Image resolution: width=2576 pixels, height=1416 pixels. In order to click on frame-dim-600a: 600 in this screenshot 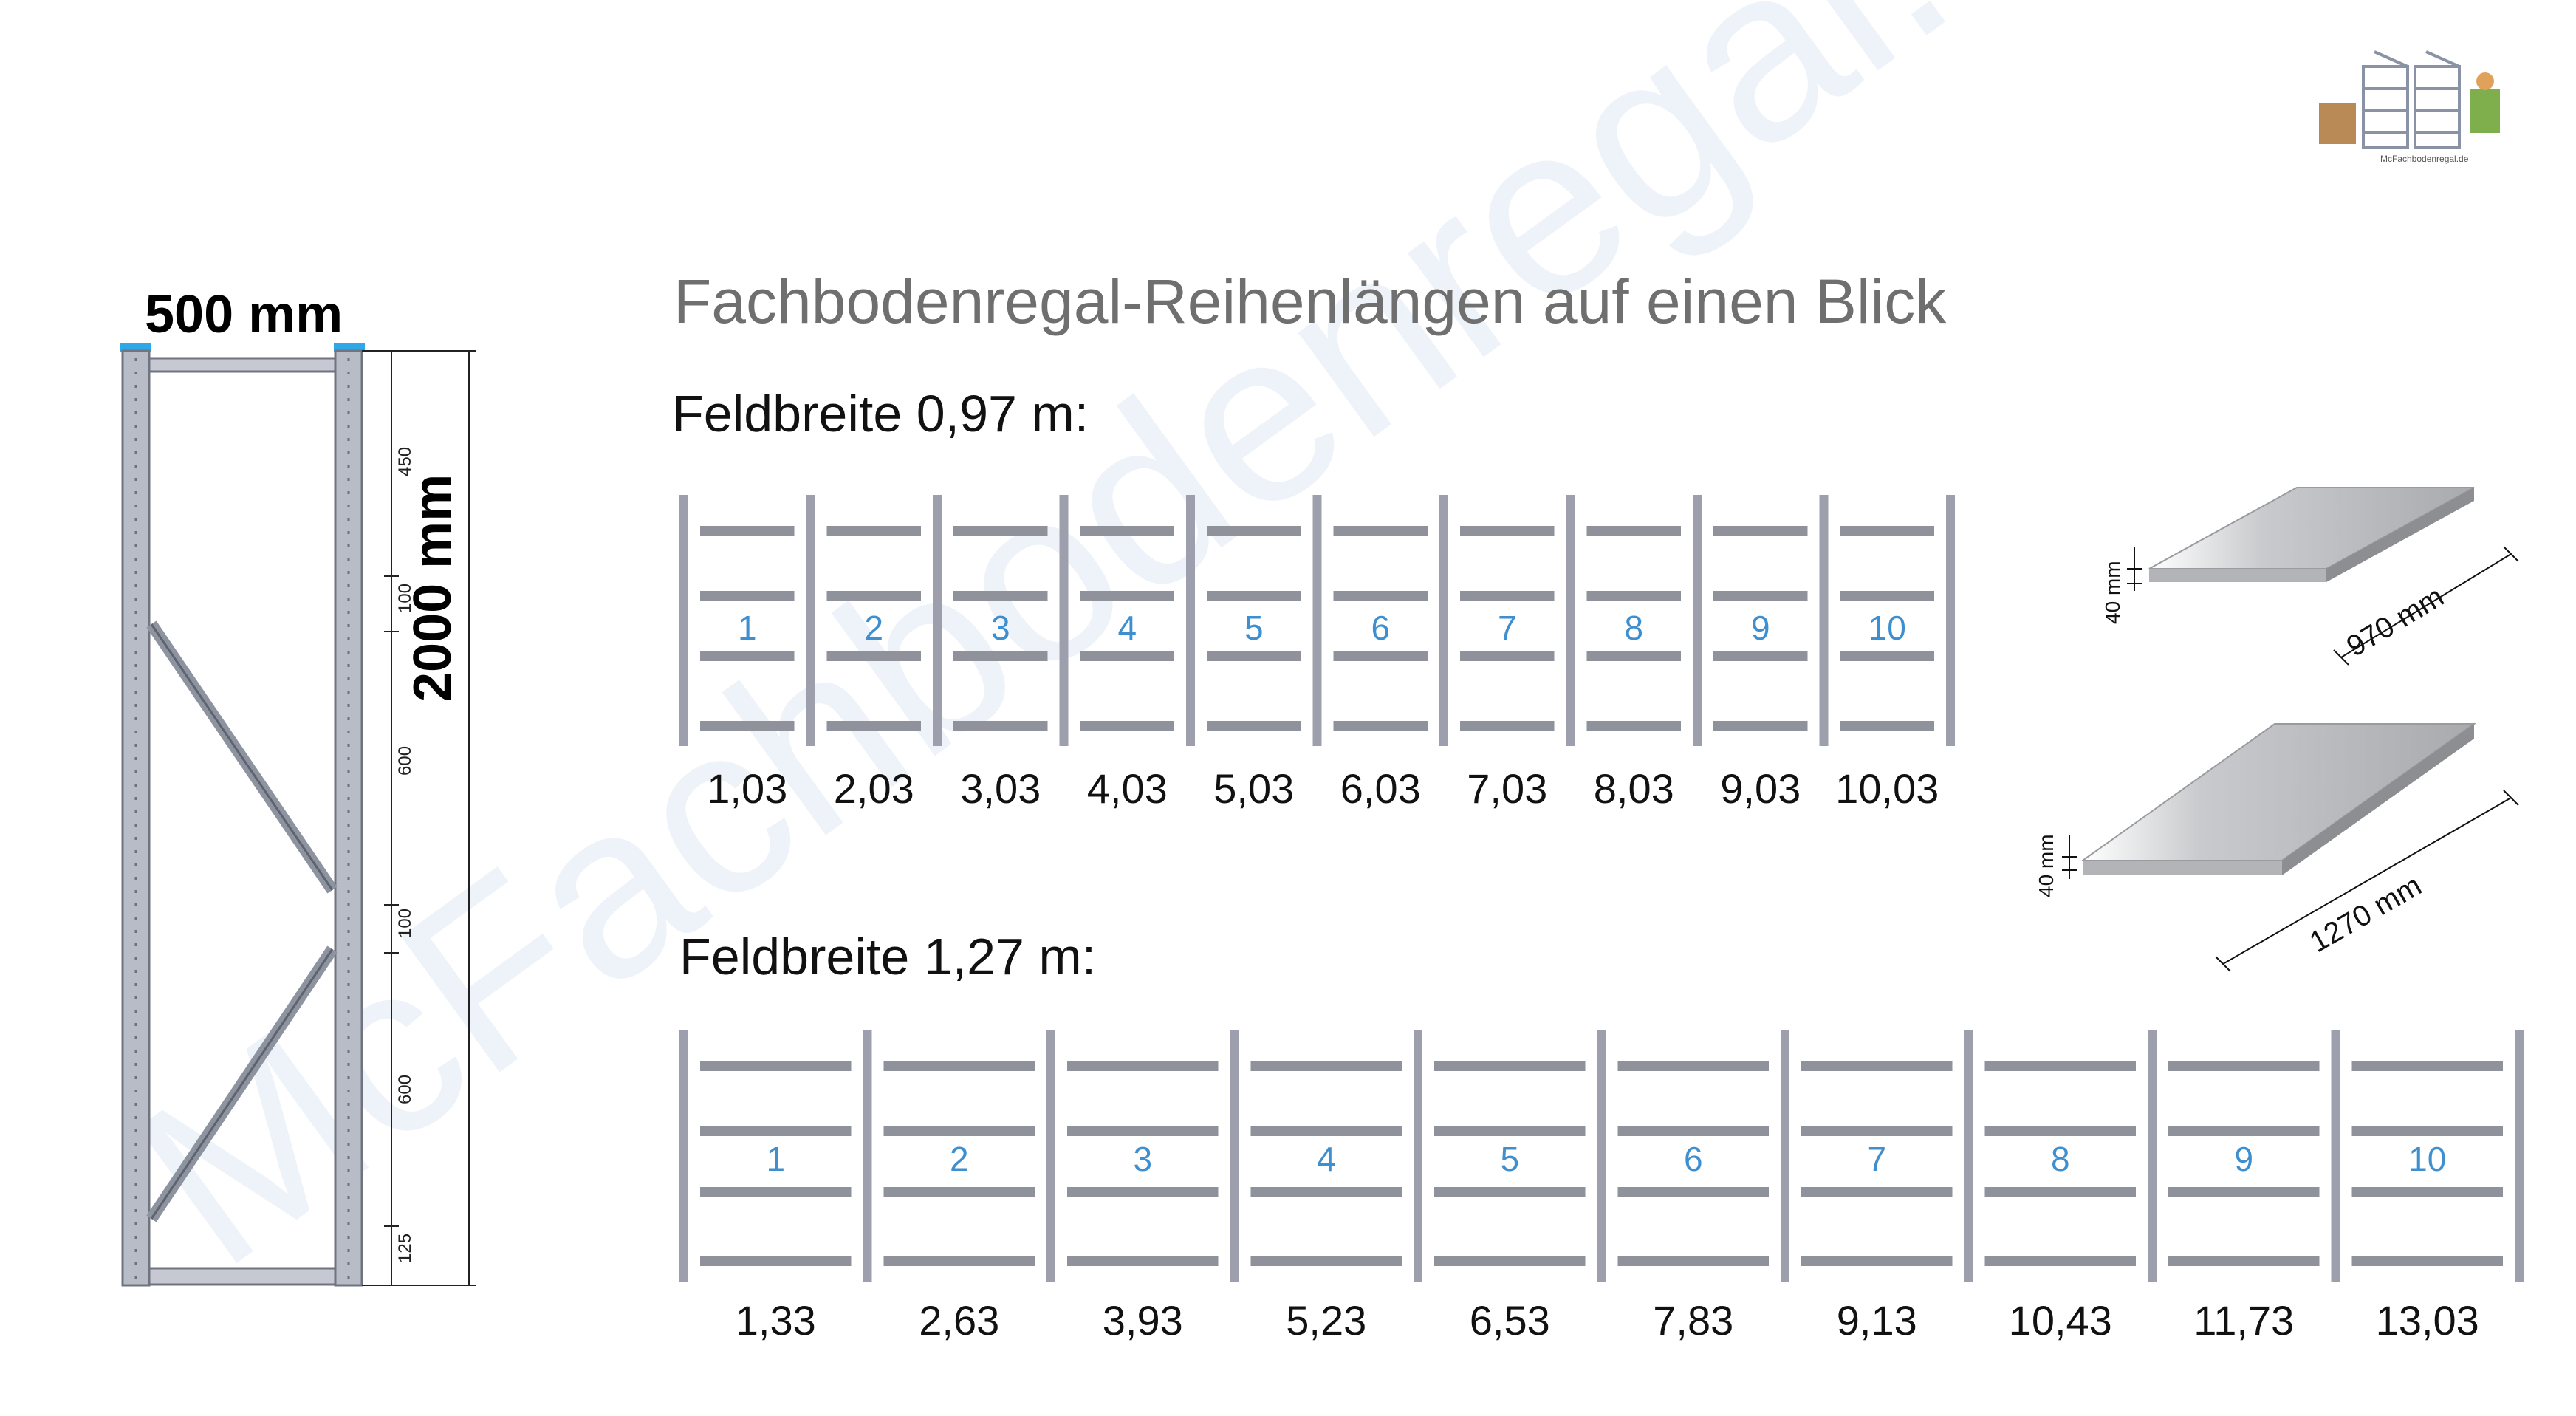, I will do `click(405, 760)`.